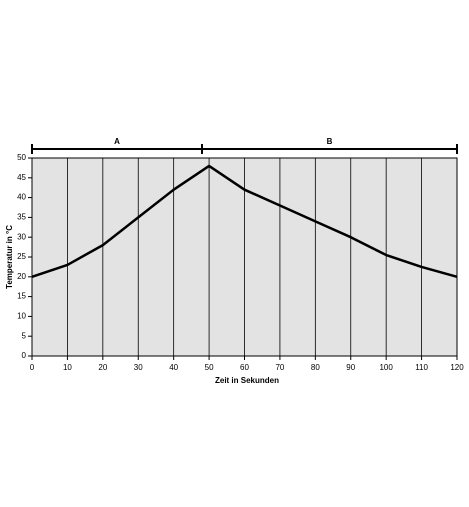 The height and width of the screenshot is (507, 469). I want to click on annotation-label: A, so click(117, 141).